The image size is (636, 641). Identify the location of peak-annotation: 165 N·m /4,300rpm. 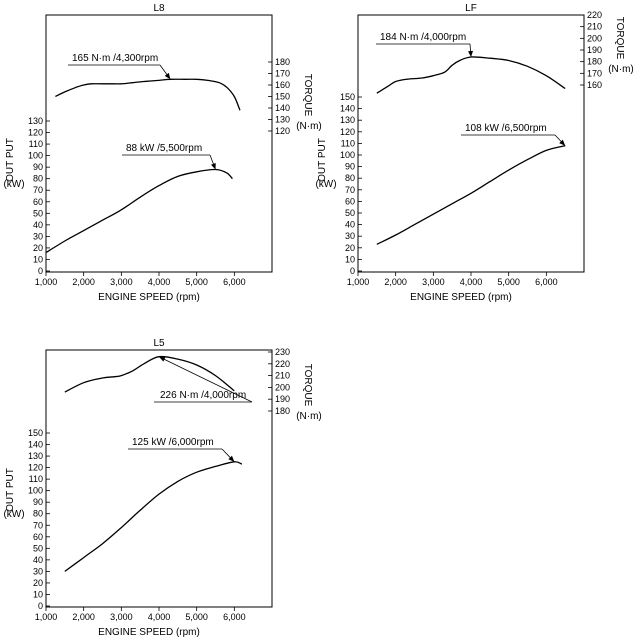
(115, 58).